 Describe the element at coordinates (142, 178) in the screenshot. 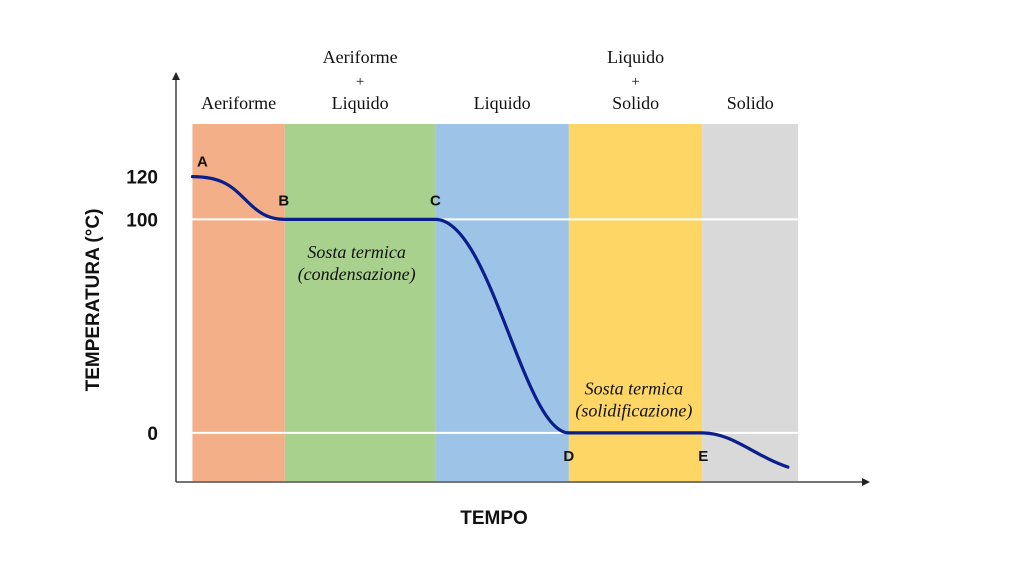

I see `y-tick-label: 120` at that location.